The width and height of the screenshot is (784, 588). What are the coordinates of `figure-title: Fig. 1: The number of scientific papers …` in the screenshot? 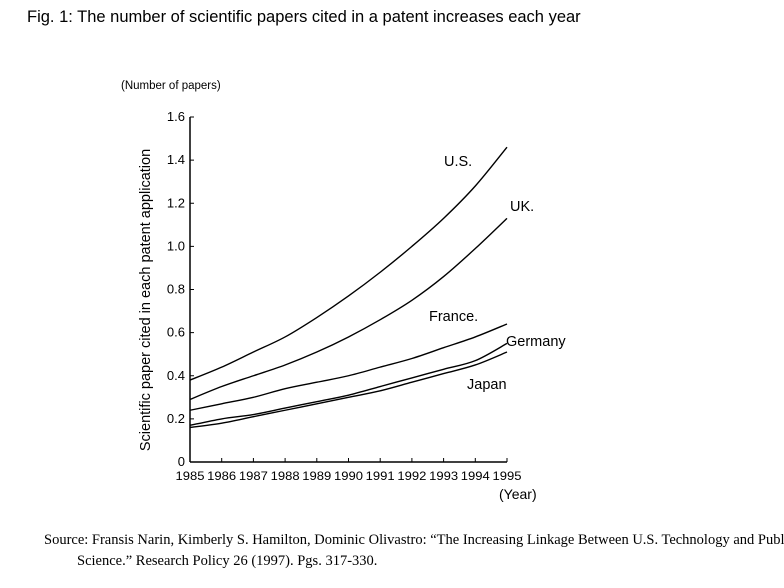 It's located at (304, 17).